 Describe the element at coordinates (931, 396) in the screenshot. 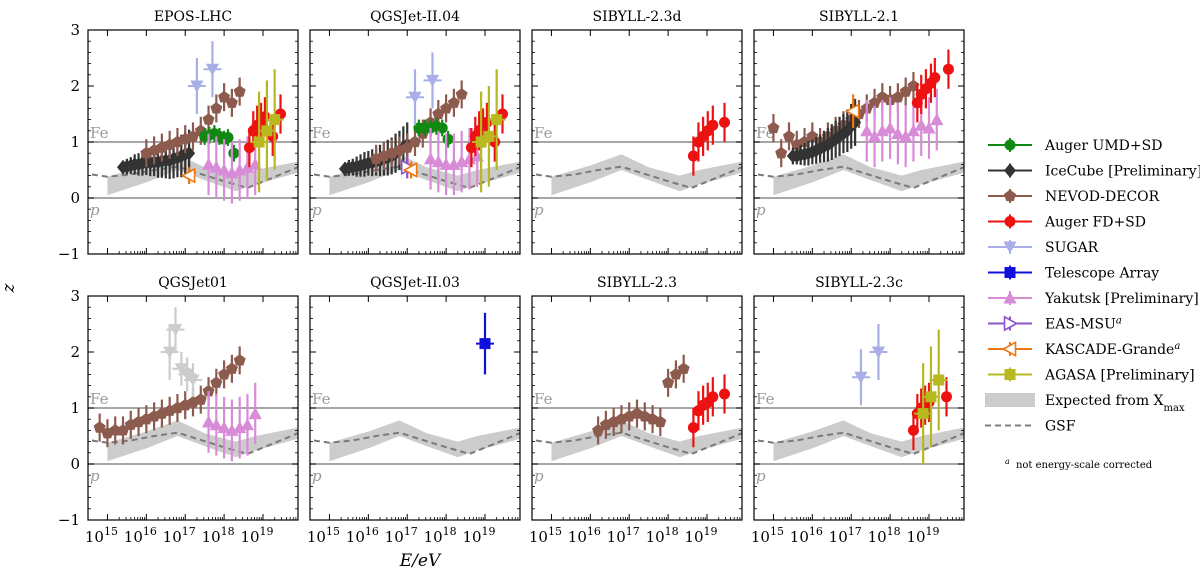

I see `series-agasa-preliminary-` at that location.